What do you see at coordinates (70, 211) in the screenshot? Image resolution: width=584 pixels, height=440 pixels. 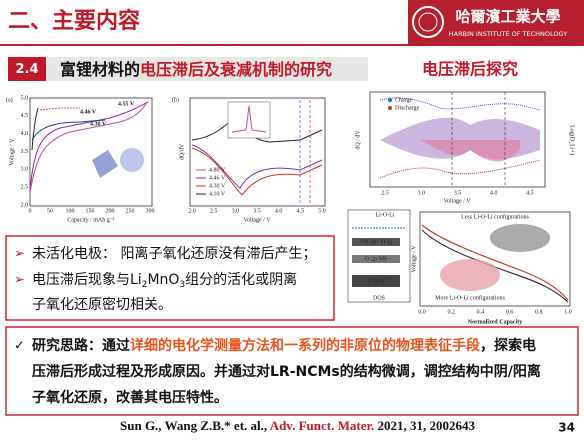 I see `figure-label: 100` at bounding box center [70, 211].